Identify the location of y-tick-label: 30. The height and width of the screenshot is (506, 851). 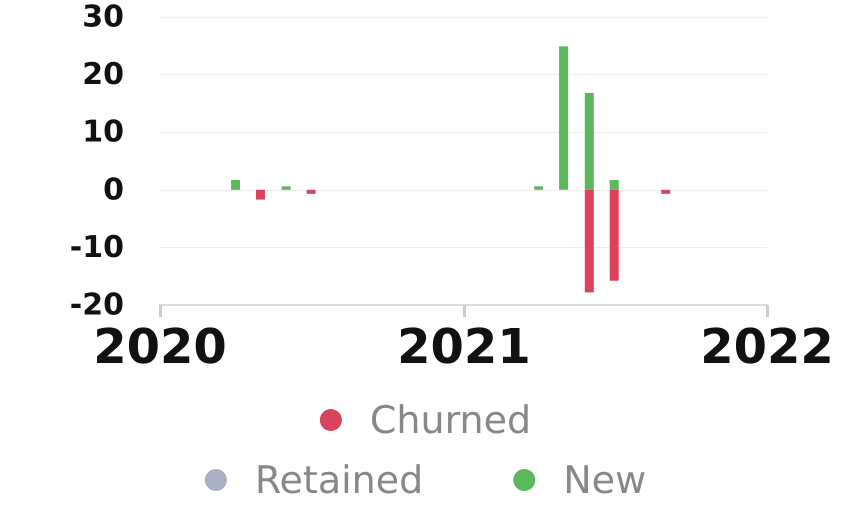
(103, 17).